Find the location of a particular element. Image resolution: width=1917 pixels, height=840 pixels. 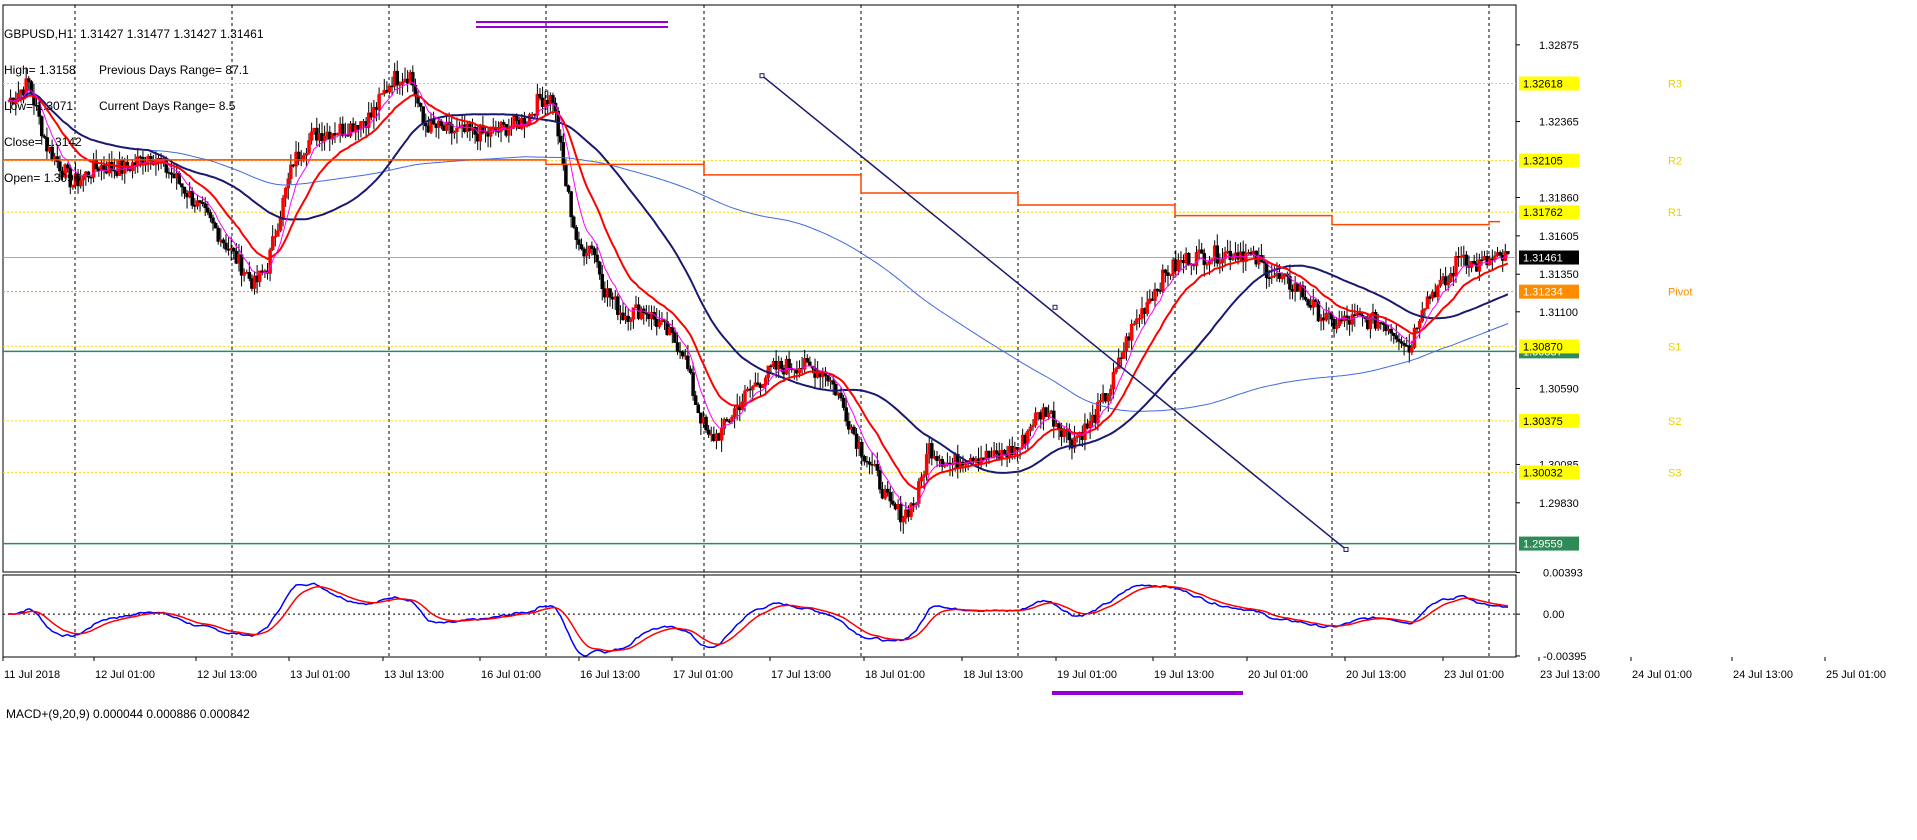

high-value: High= 1.3158 is located at coordinates (40, 70).